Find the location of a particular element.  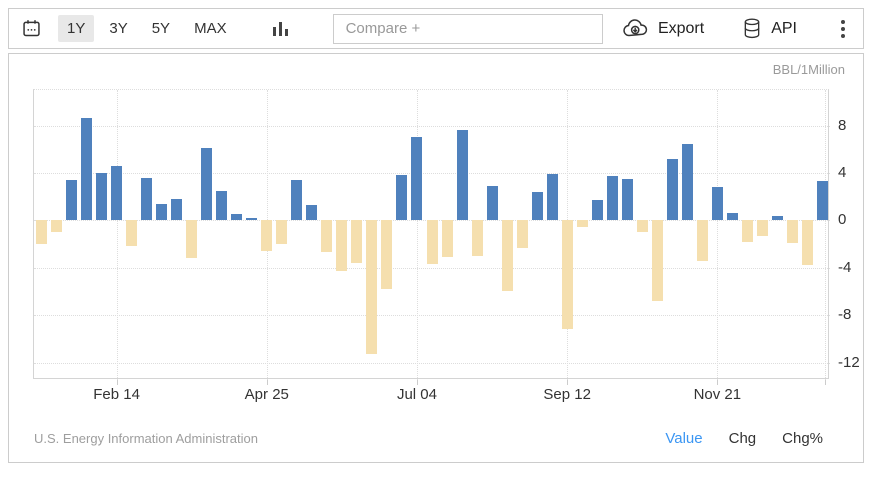

view-mode-value: Value is located at coordinates (684, 438).